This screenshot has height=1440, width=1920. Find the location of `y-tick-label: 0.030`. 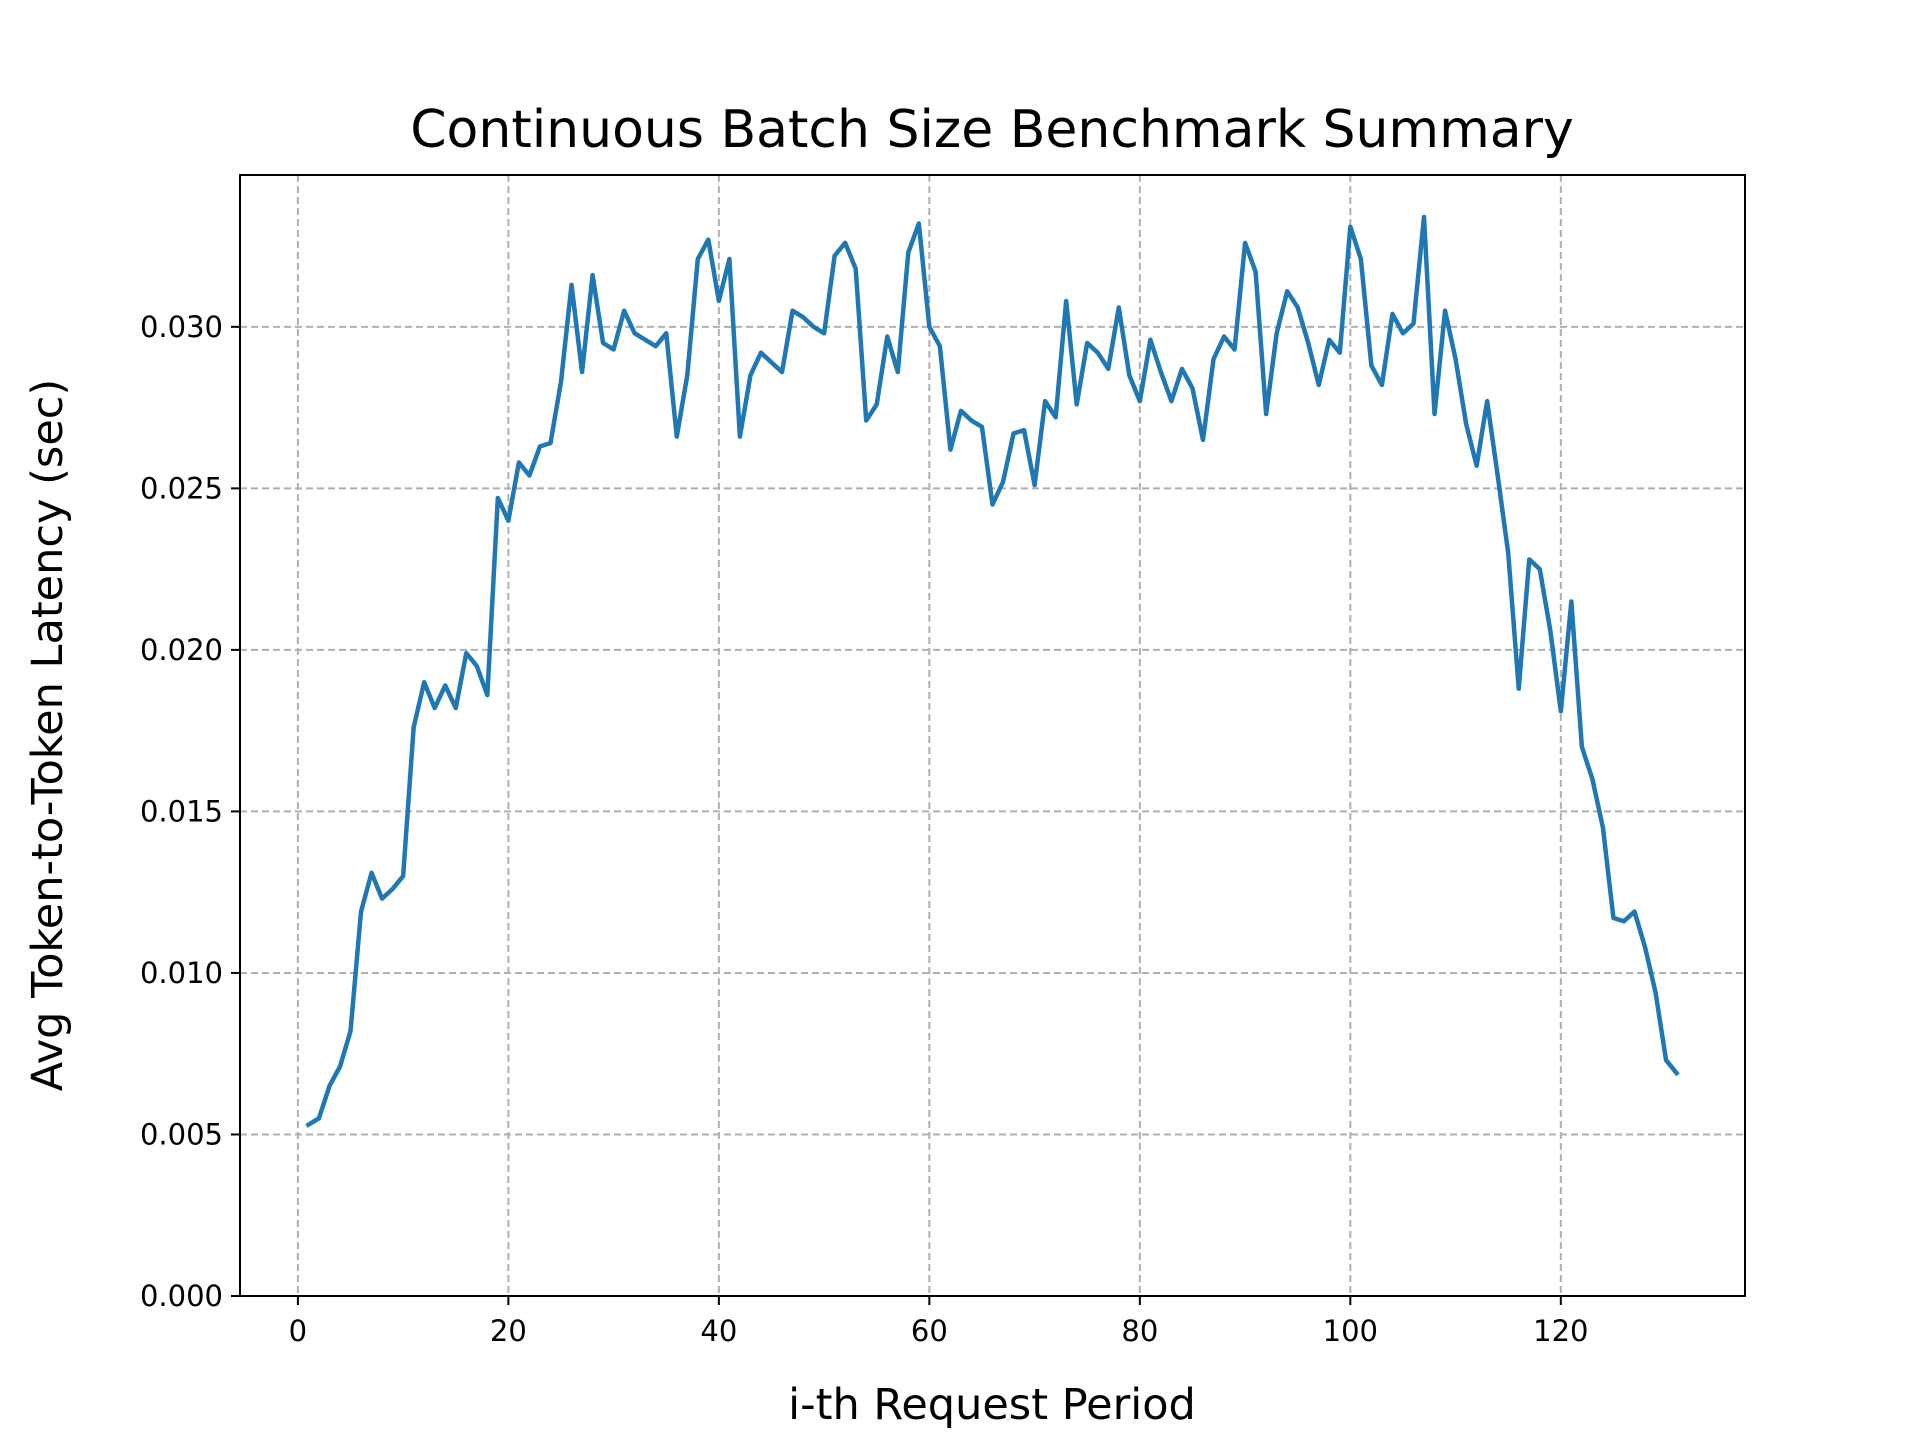

y-tick-label: 0.030 is located at coordinates (181, 327).